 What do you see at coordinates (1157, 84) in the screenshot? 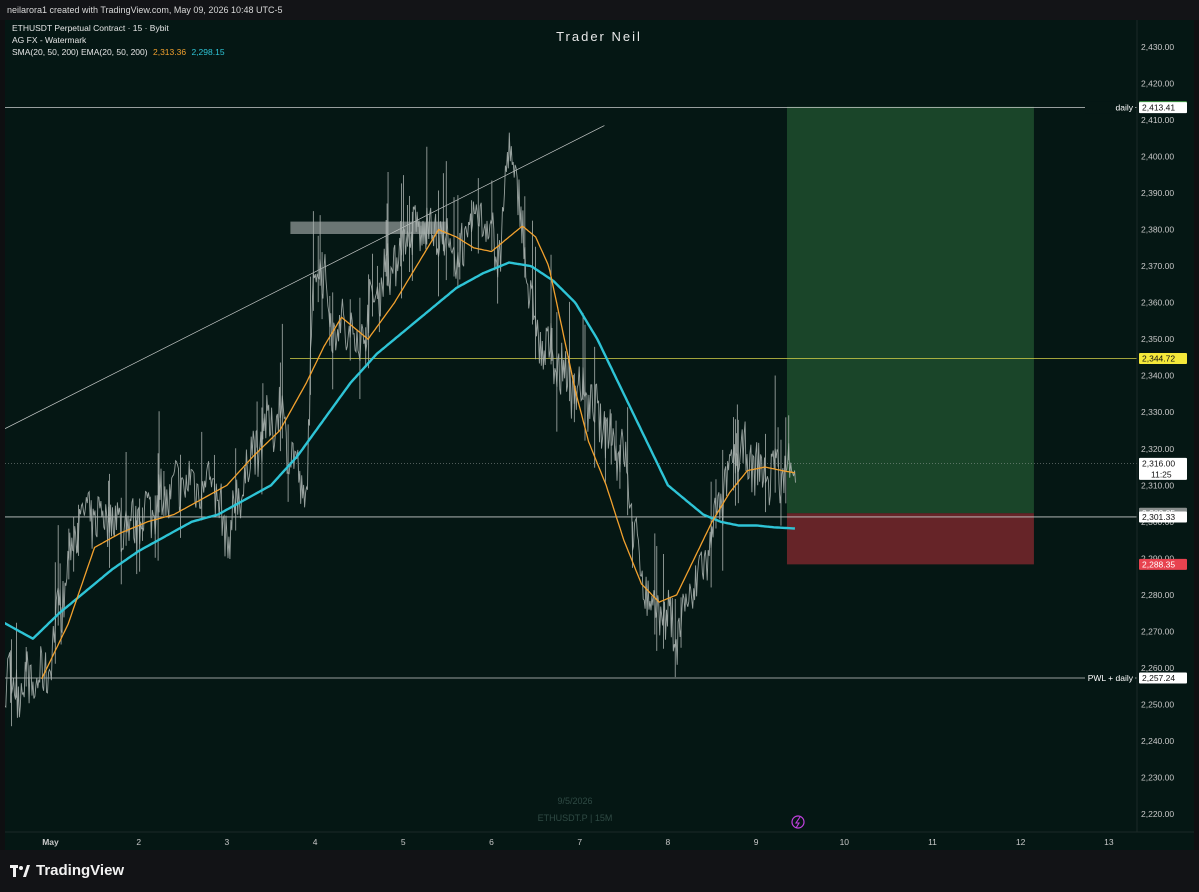
I see `price-axis-tick: 2,420.00` at bounding box center [1157, 84].